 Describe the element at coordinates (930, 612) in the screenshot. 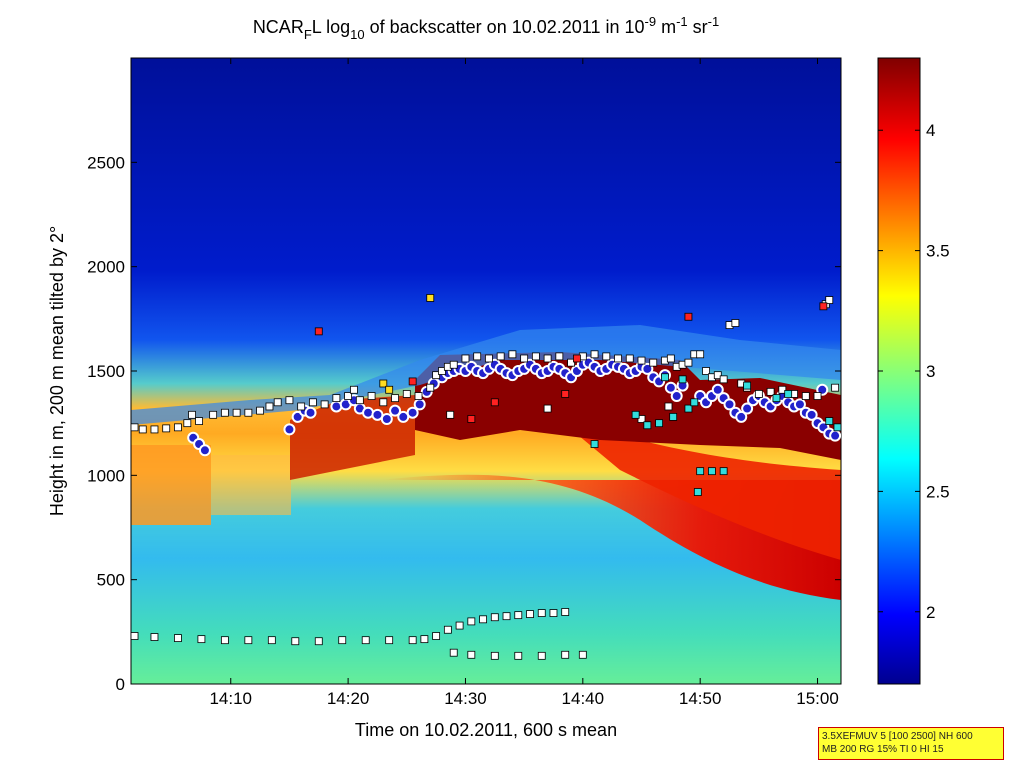

I see `colorbar-tick-label: 2` at that location.